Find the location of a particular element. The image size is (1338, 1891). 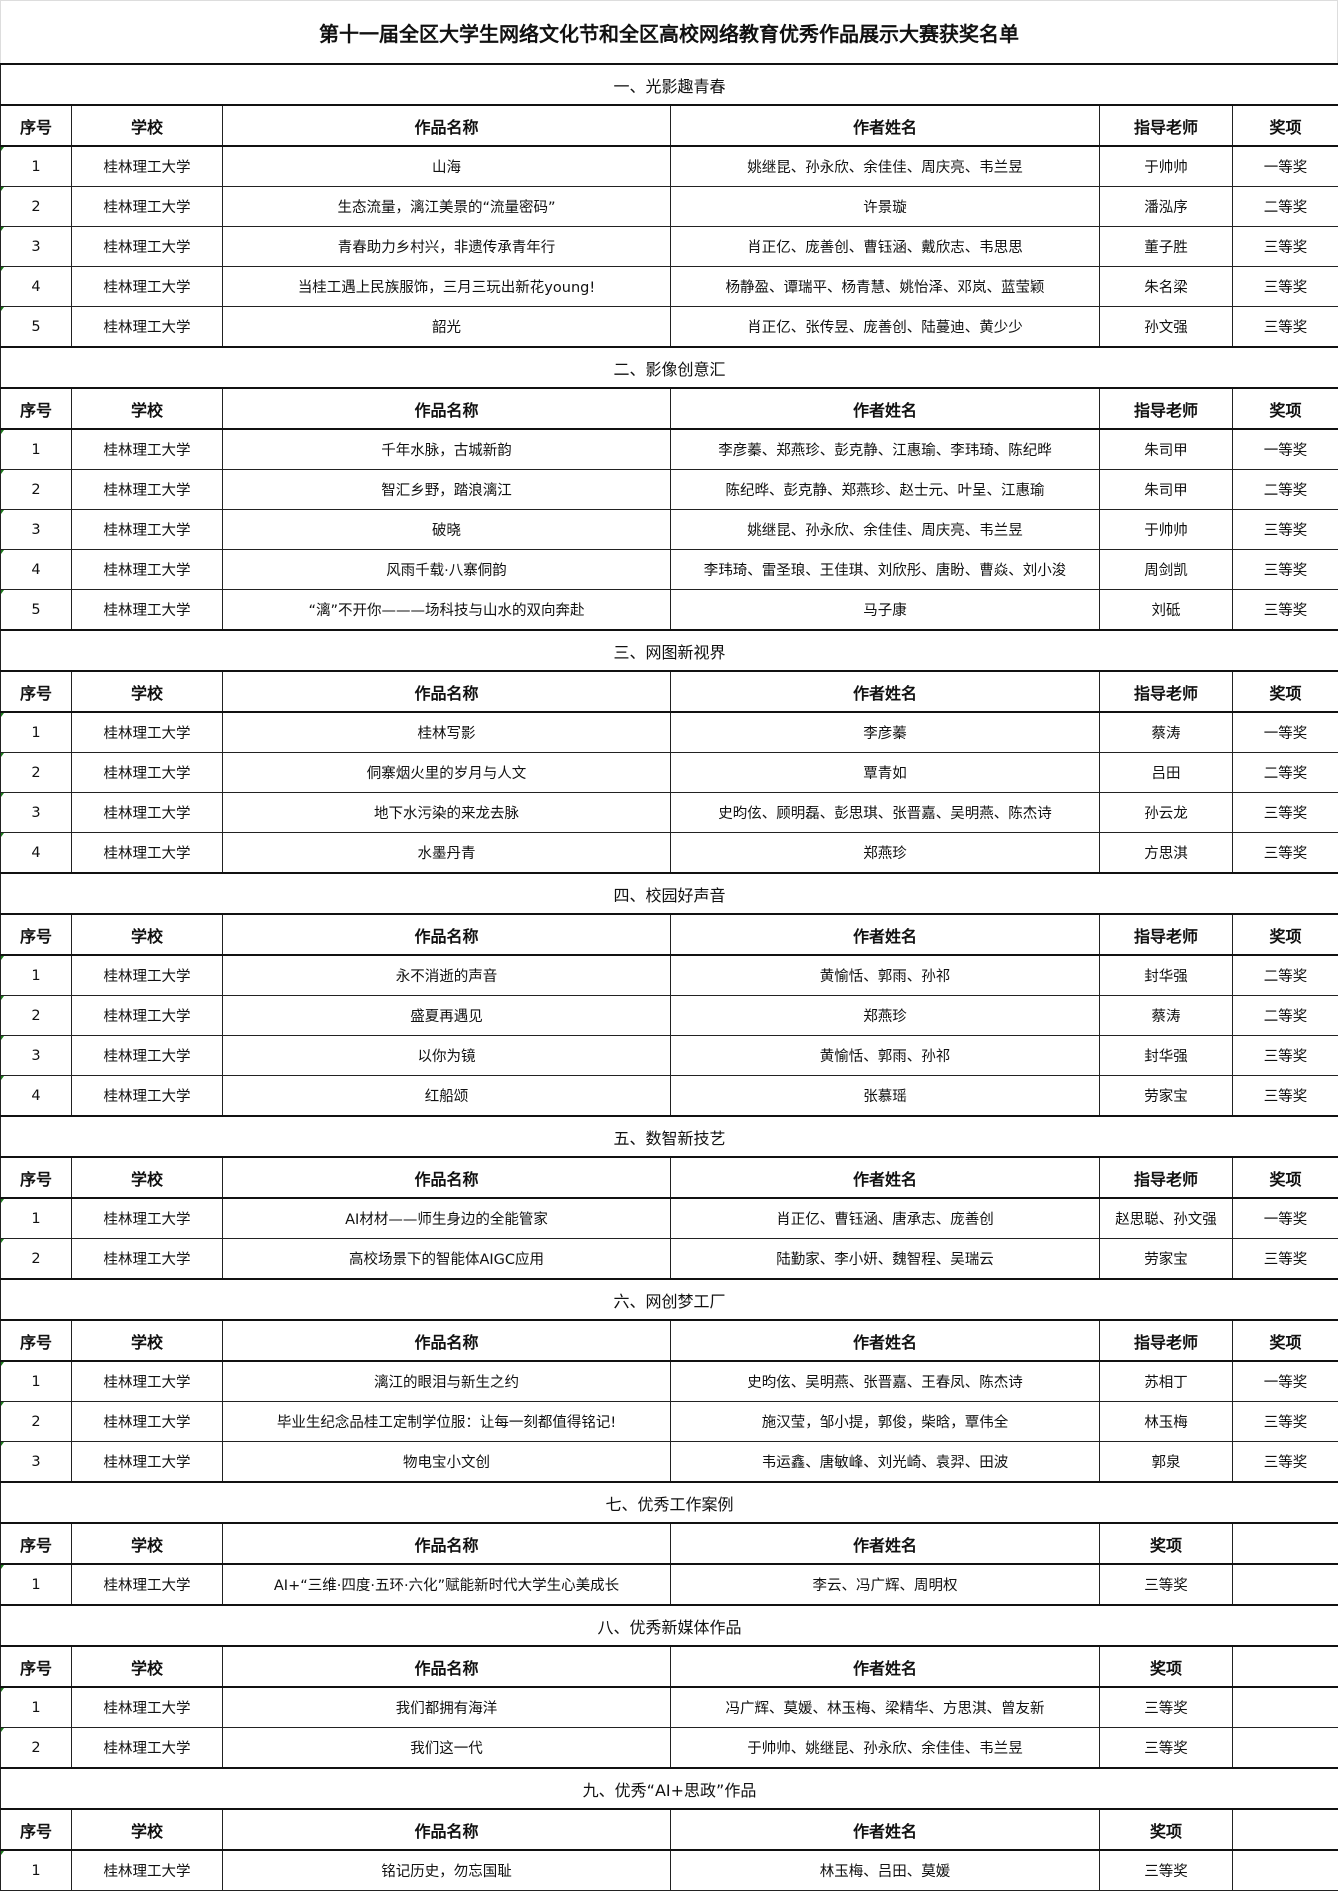

cell-advisor: 苏相丁 is located at coordinates (1166, 1381).